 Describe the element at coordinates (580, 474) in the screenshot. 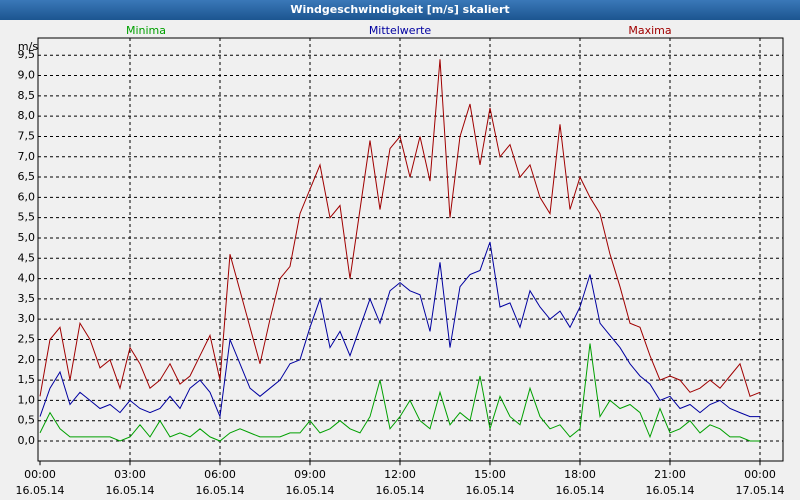

I see `x-tick-label: 18:00` at that location.